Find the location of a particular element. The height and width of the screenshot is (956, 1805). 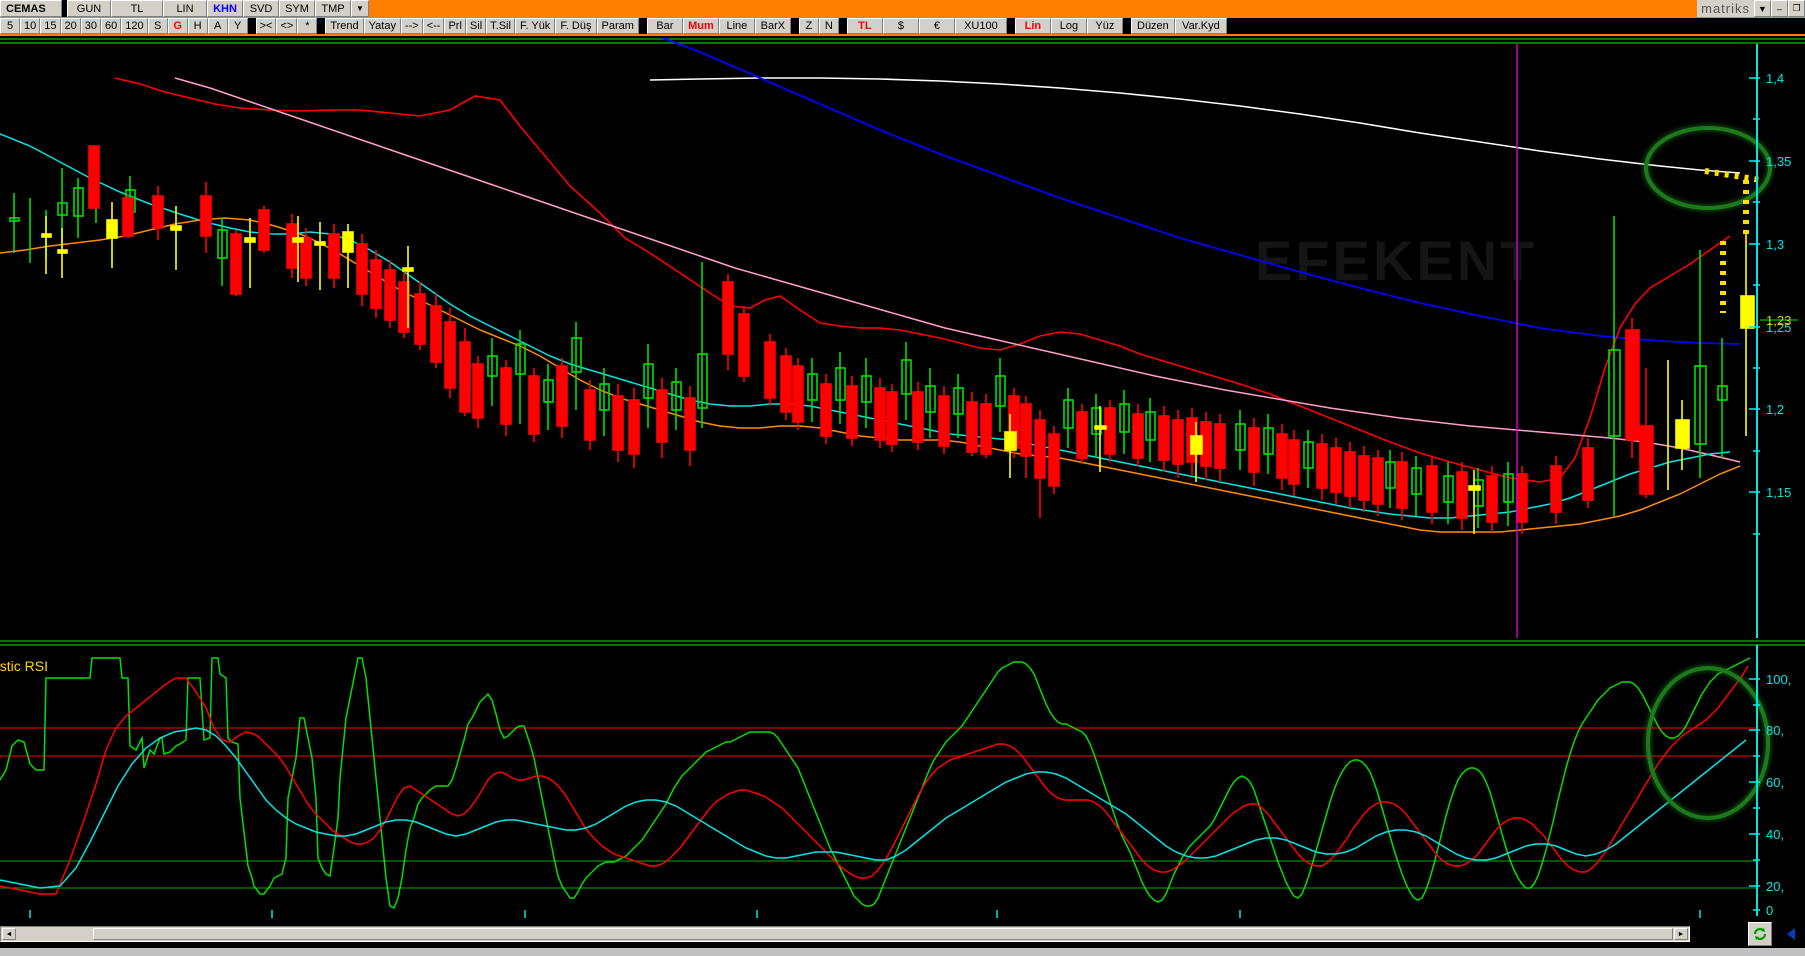

annotation-projected-path is located at coordinates (1732, 240).